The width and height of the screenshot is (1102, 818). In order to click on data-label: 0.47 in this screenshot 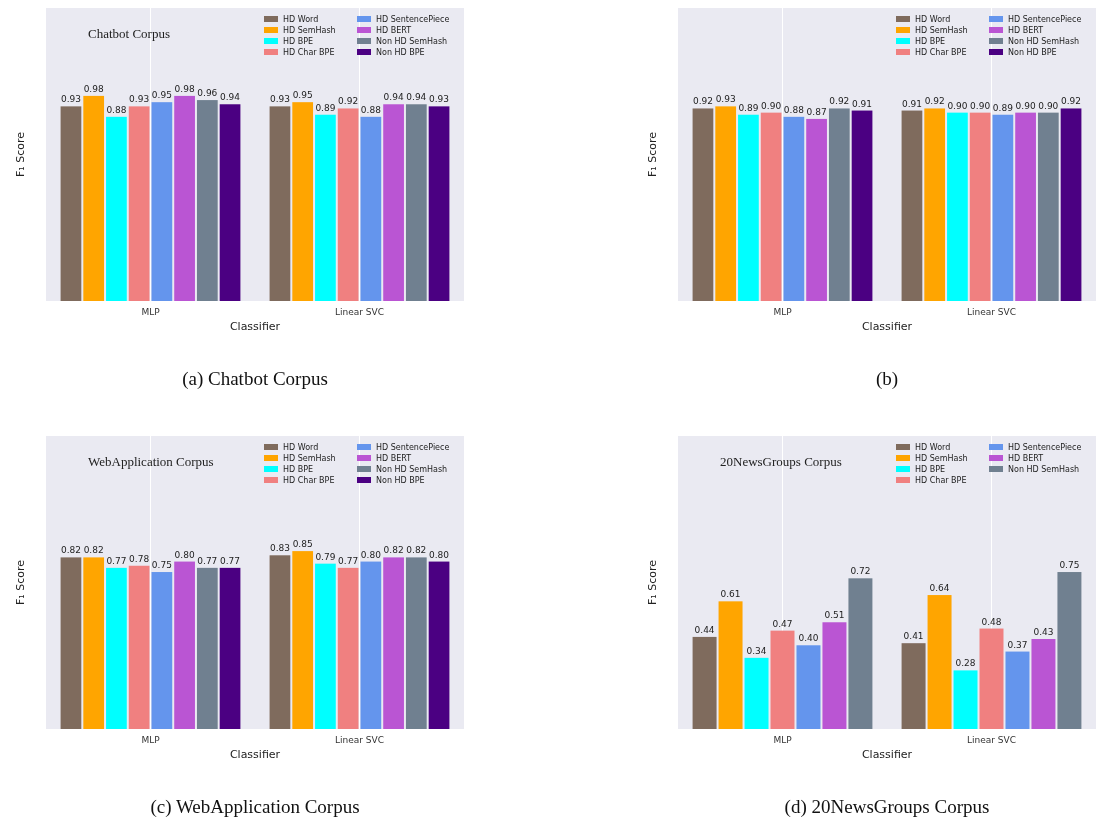, I will do `click(782, 623)`.